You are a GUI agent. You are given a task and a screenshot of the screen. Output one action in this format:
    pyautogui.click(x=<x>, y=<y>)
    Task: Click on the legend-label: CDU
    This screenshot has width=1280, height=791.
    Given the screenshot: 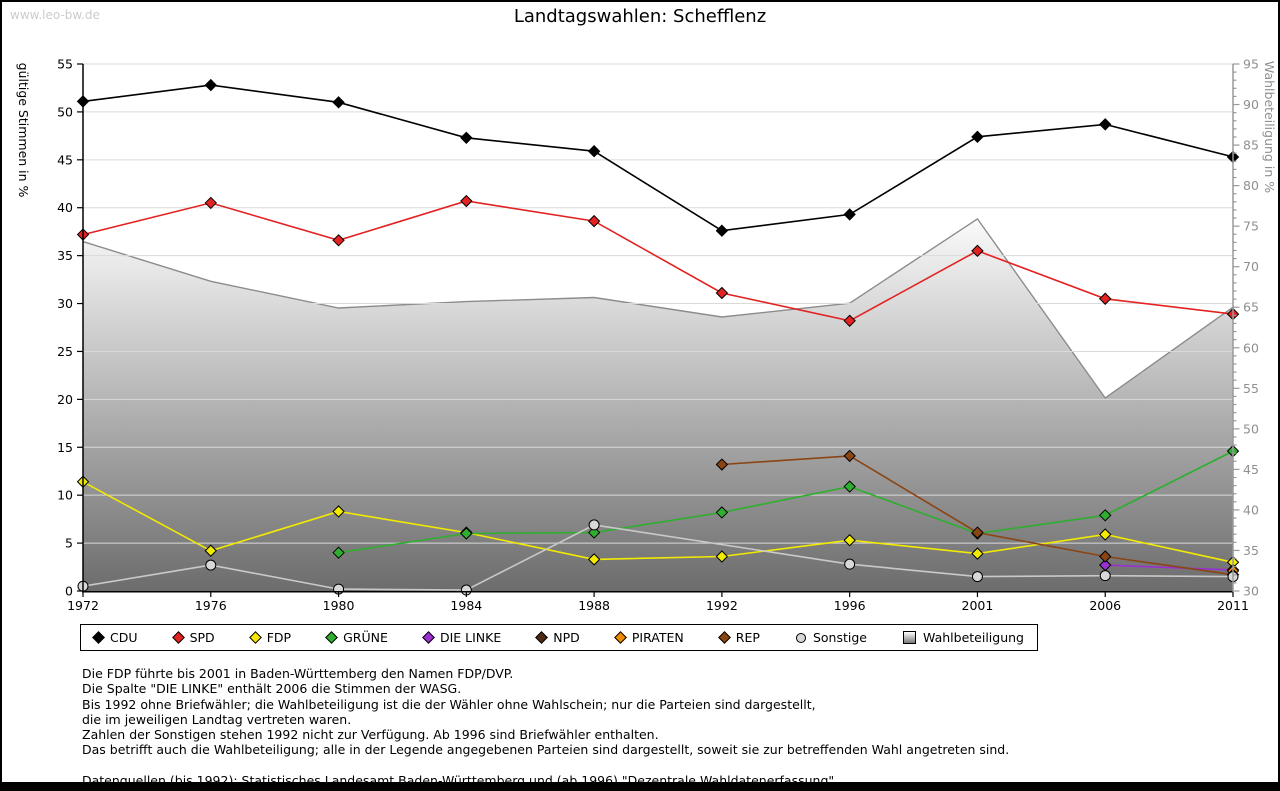 What is the action you would take?
    pyautogui.click(x=124, y=637)
    